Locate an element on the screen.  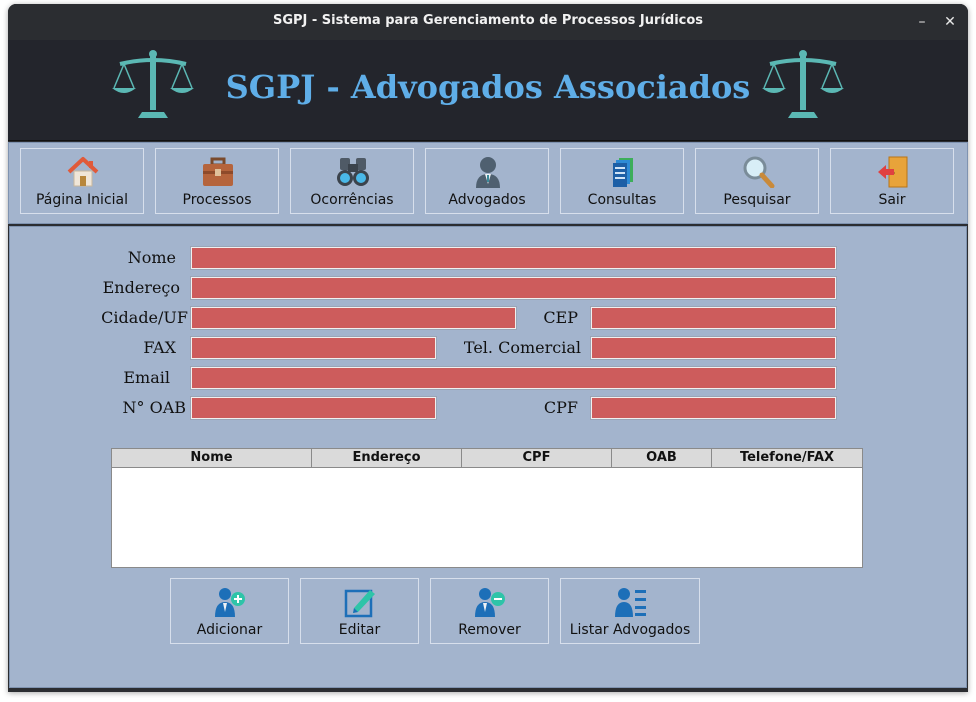
endereco-label: Endereço is located at coordinates (141, 287).